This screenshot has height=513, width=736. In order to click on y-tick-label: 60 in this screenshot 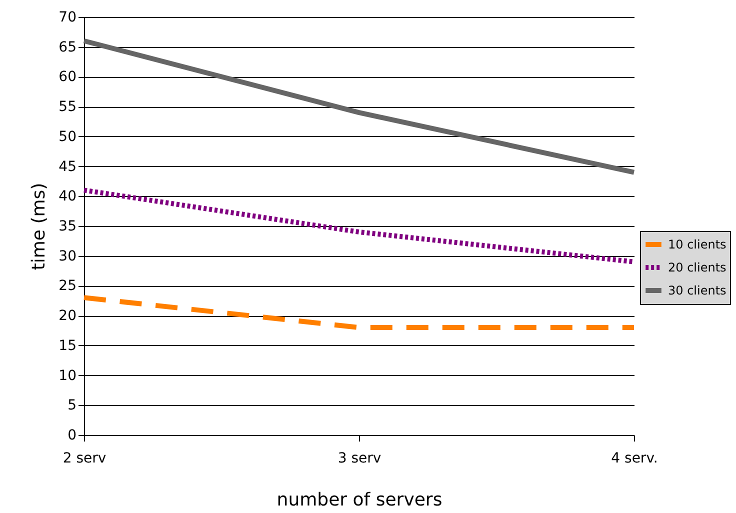, I will do `click(67, 77)`.